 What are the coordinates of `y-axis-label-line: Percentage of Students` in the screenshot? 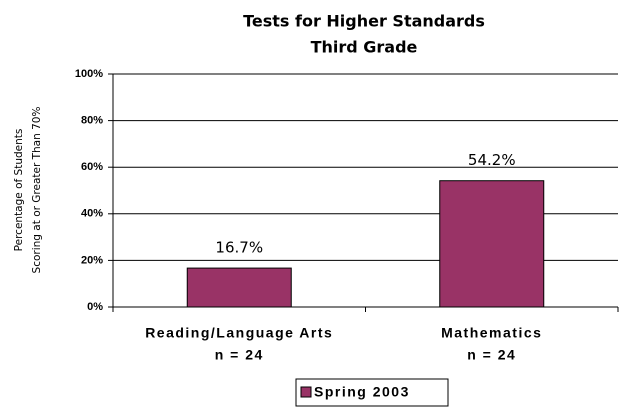 It's located at (19, 190).